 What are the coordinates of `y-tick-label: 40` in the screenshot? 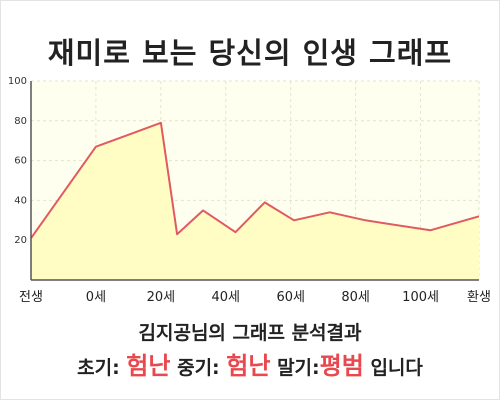 It's located at (20, 200).